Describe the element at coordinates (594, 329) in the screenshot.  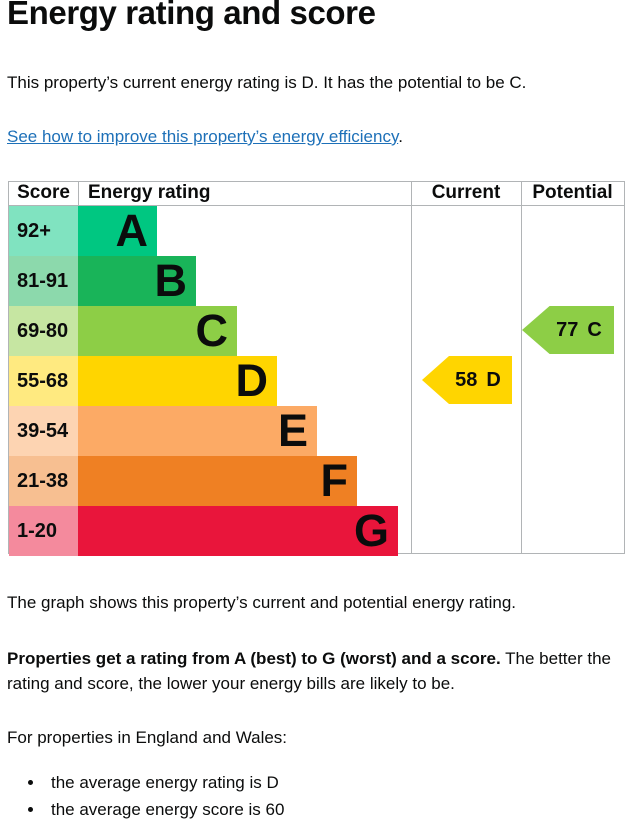
I see `potential-band: C` at that location.